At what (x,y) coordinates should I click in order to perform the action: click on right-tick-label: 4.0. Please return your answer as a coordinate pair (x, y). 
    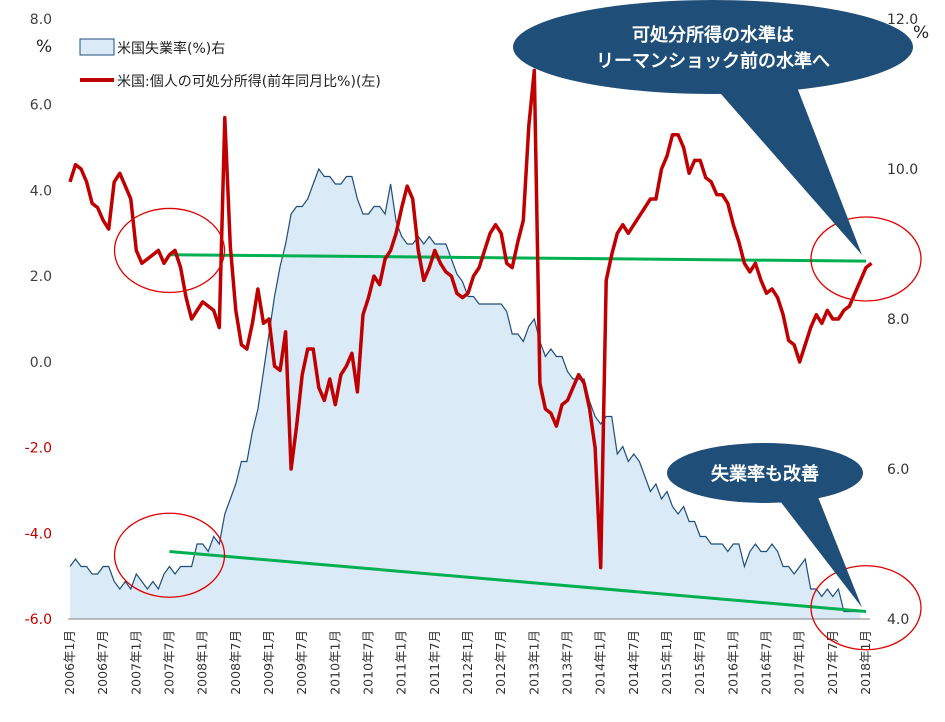
    Looking at the image, I should click on (898, 620).